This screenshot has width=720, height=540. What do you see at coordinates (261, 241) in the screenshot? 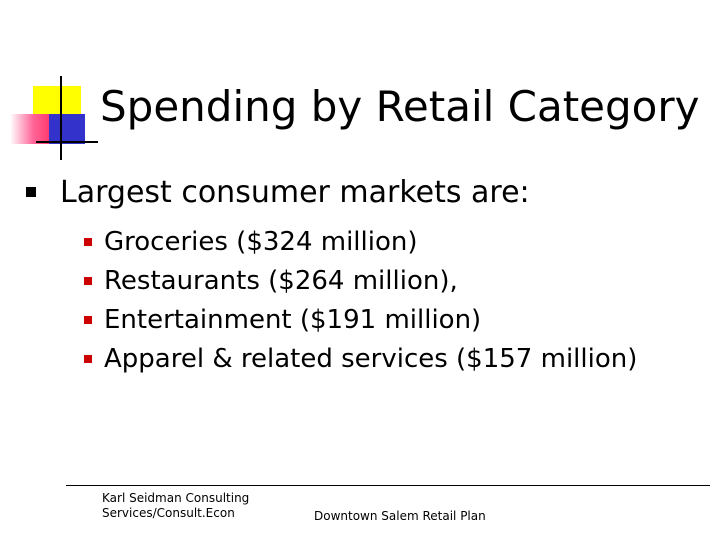
I see `sub-bullet-text: Groceries ($324 million)` at bounding box center [261, 241].